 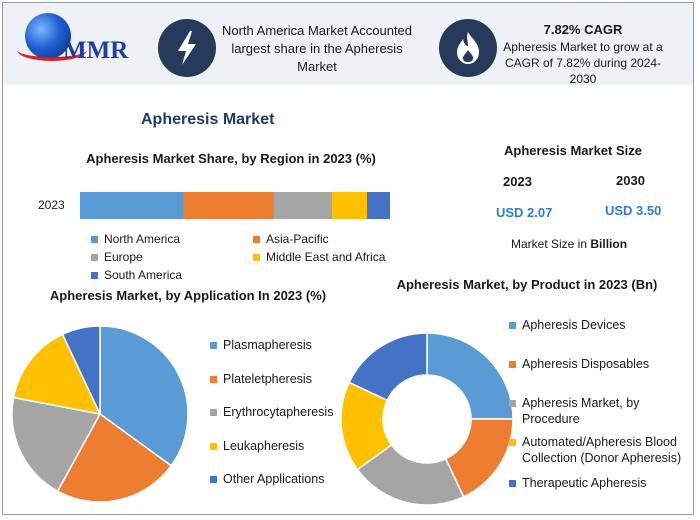 I want to click on market-size-note-prefix: Market Size in, so click(x=551, y=244).